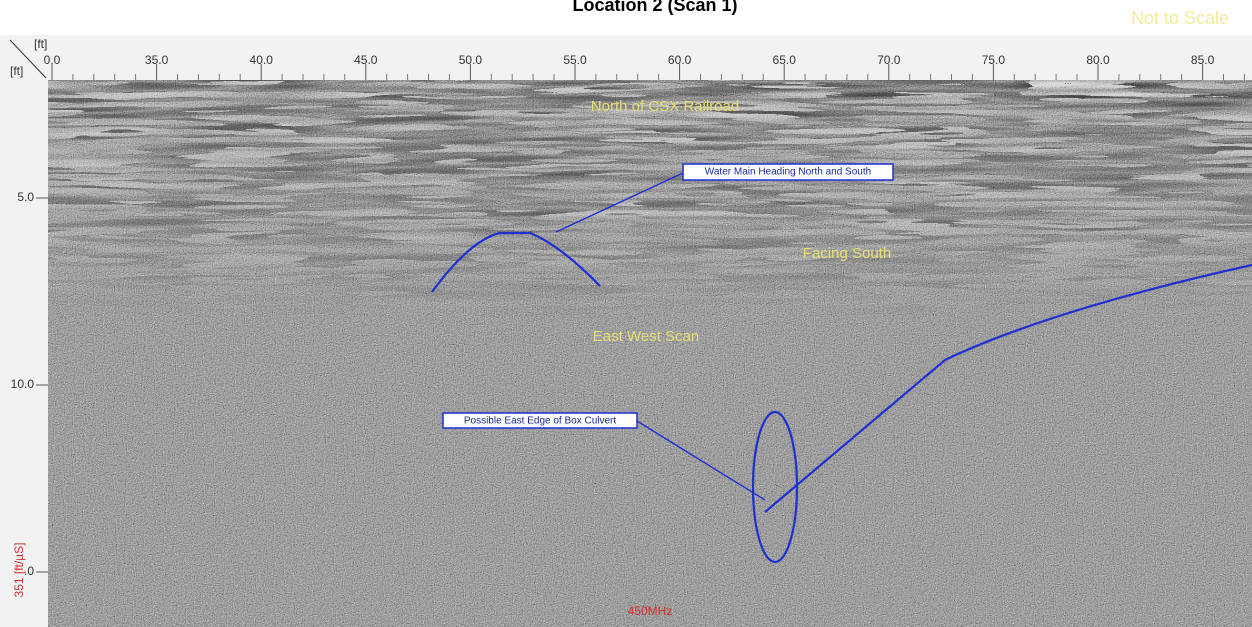 The width and height of the screenshot is (1252, 627). What do you see at coordinates (889, 60) in the screenshot?
I see `x-tick-label: 70.0` at bounding box center [889, 60].